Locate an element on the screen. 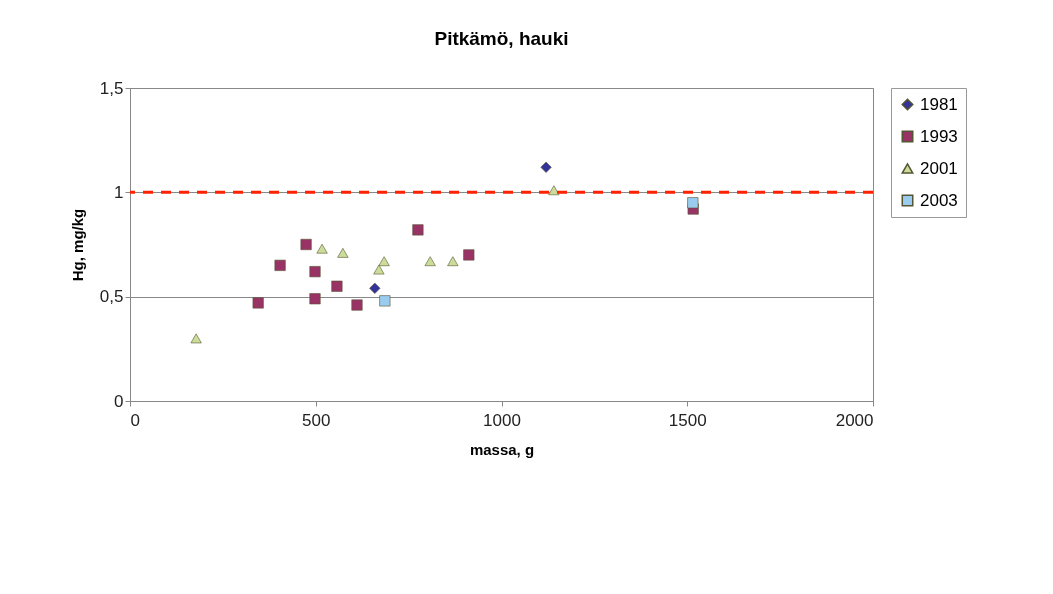  x-tick-label: 2000 is located at coordinates (854, 420).